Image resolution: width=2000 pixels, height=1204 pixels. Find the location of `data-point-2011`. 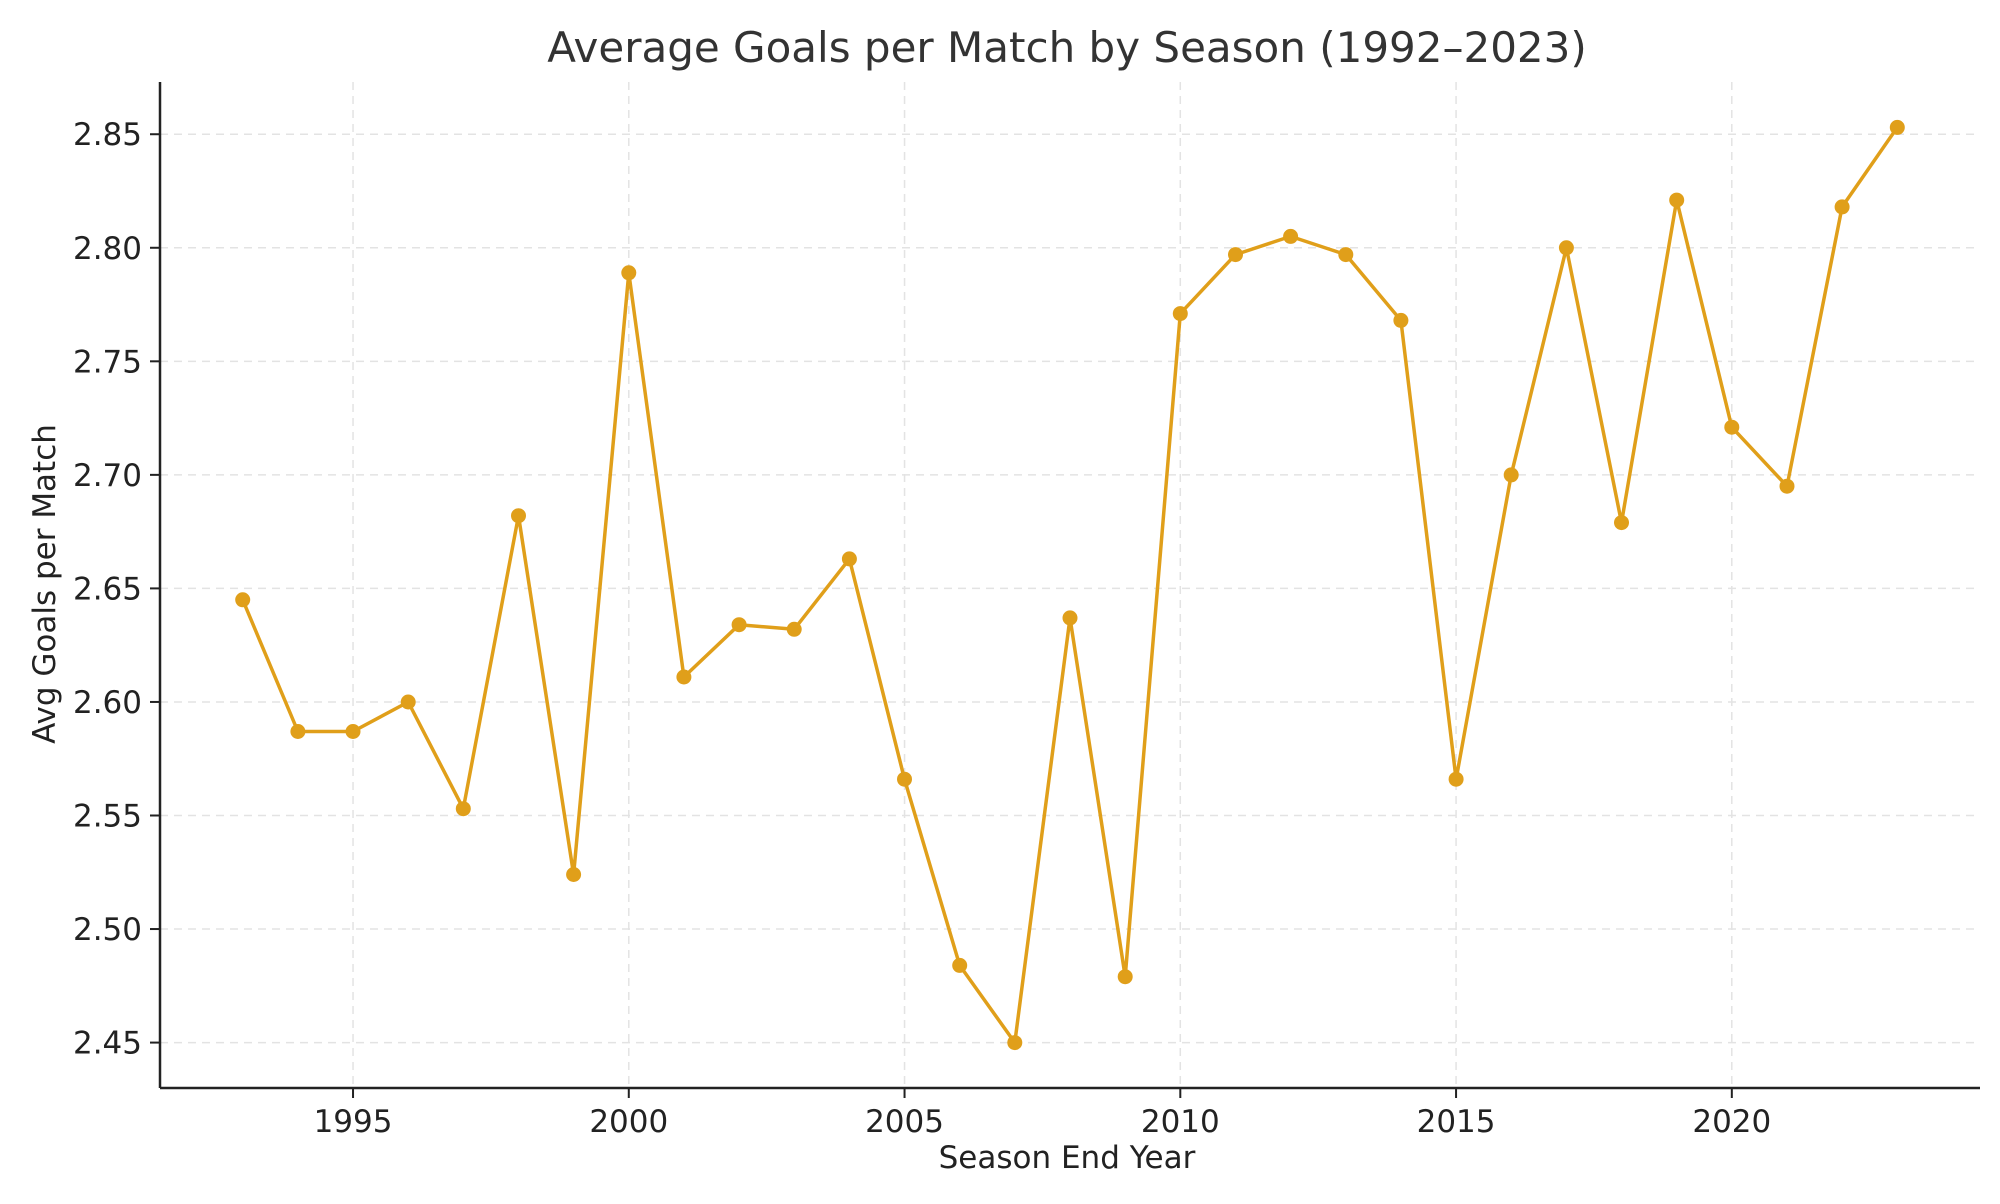

data-point-2011 is located at coordinates (1235, 255).